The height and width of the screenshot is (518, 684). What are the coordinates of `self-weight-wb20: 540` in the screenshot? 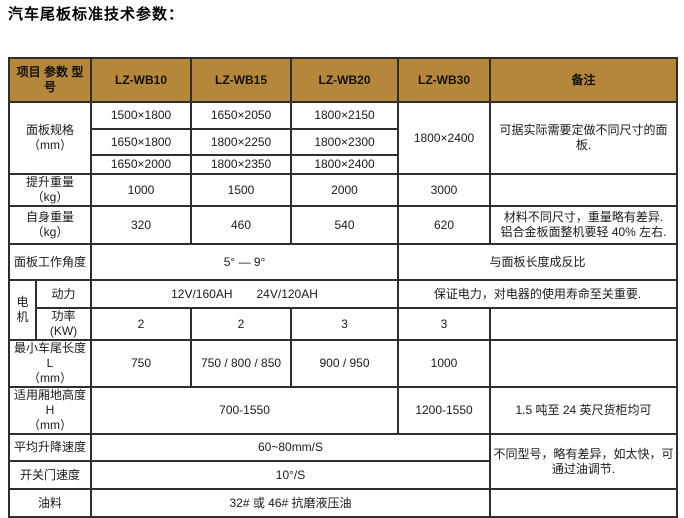 It's located at (345, 225).